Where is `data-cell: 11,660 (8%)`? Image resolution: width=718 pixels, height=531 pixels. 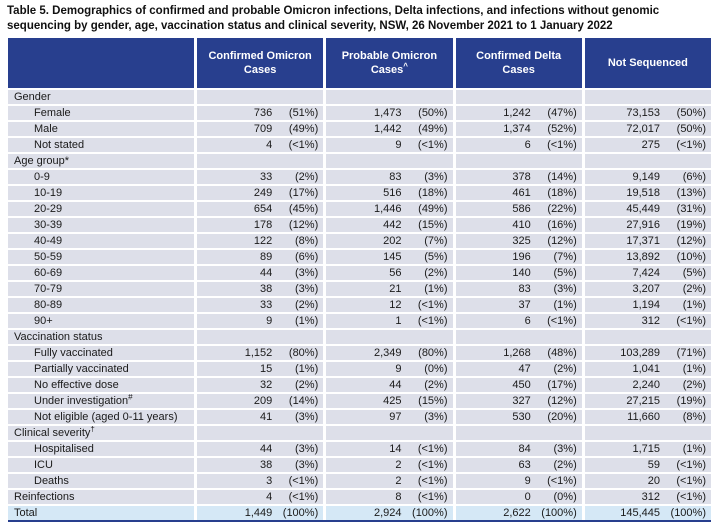
data-cell: 11,660 (8%) is located at coordinates (647, 416).